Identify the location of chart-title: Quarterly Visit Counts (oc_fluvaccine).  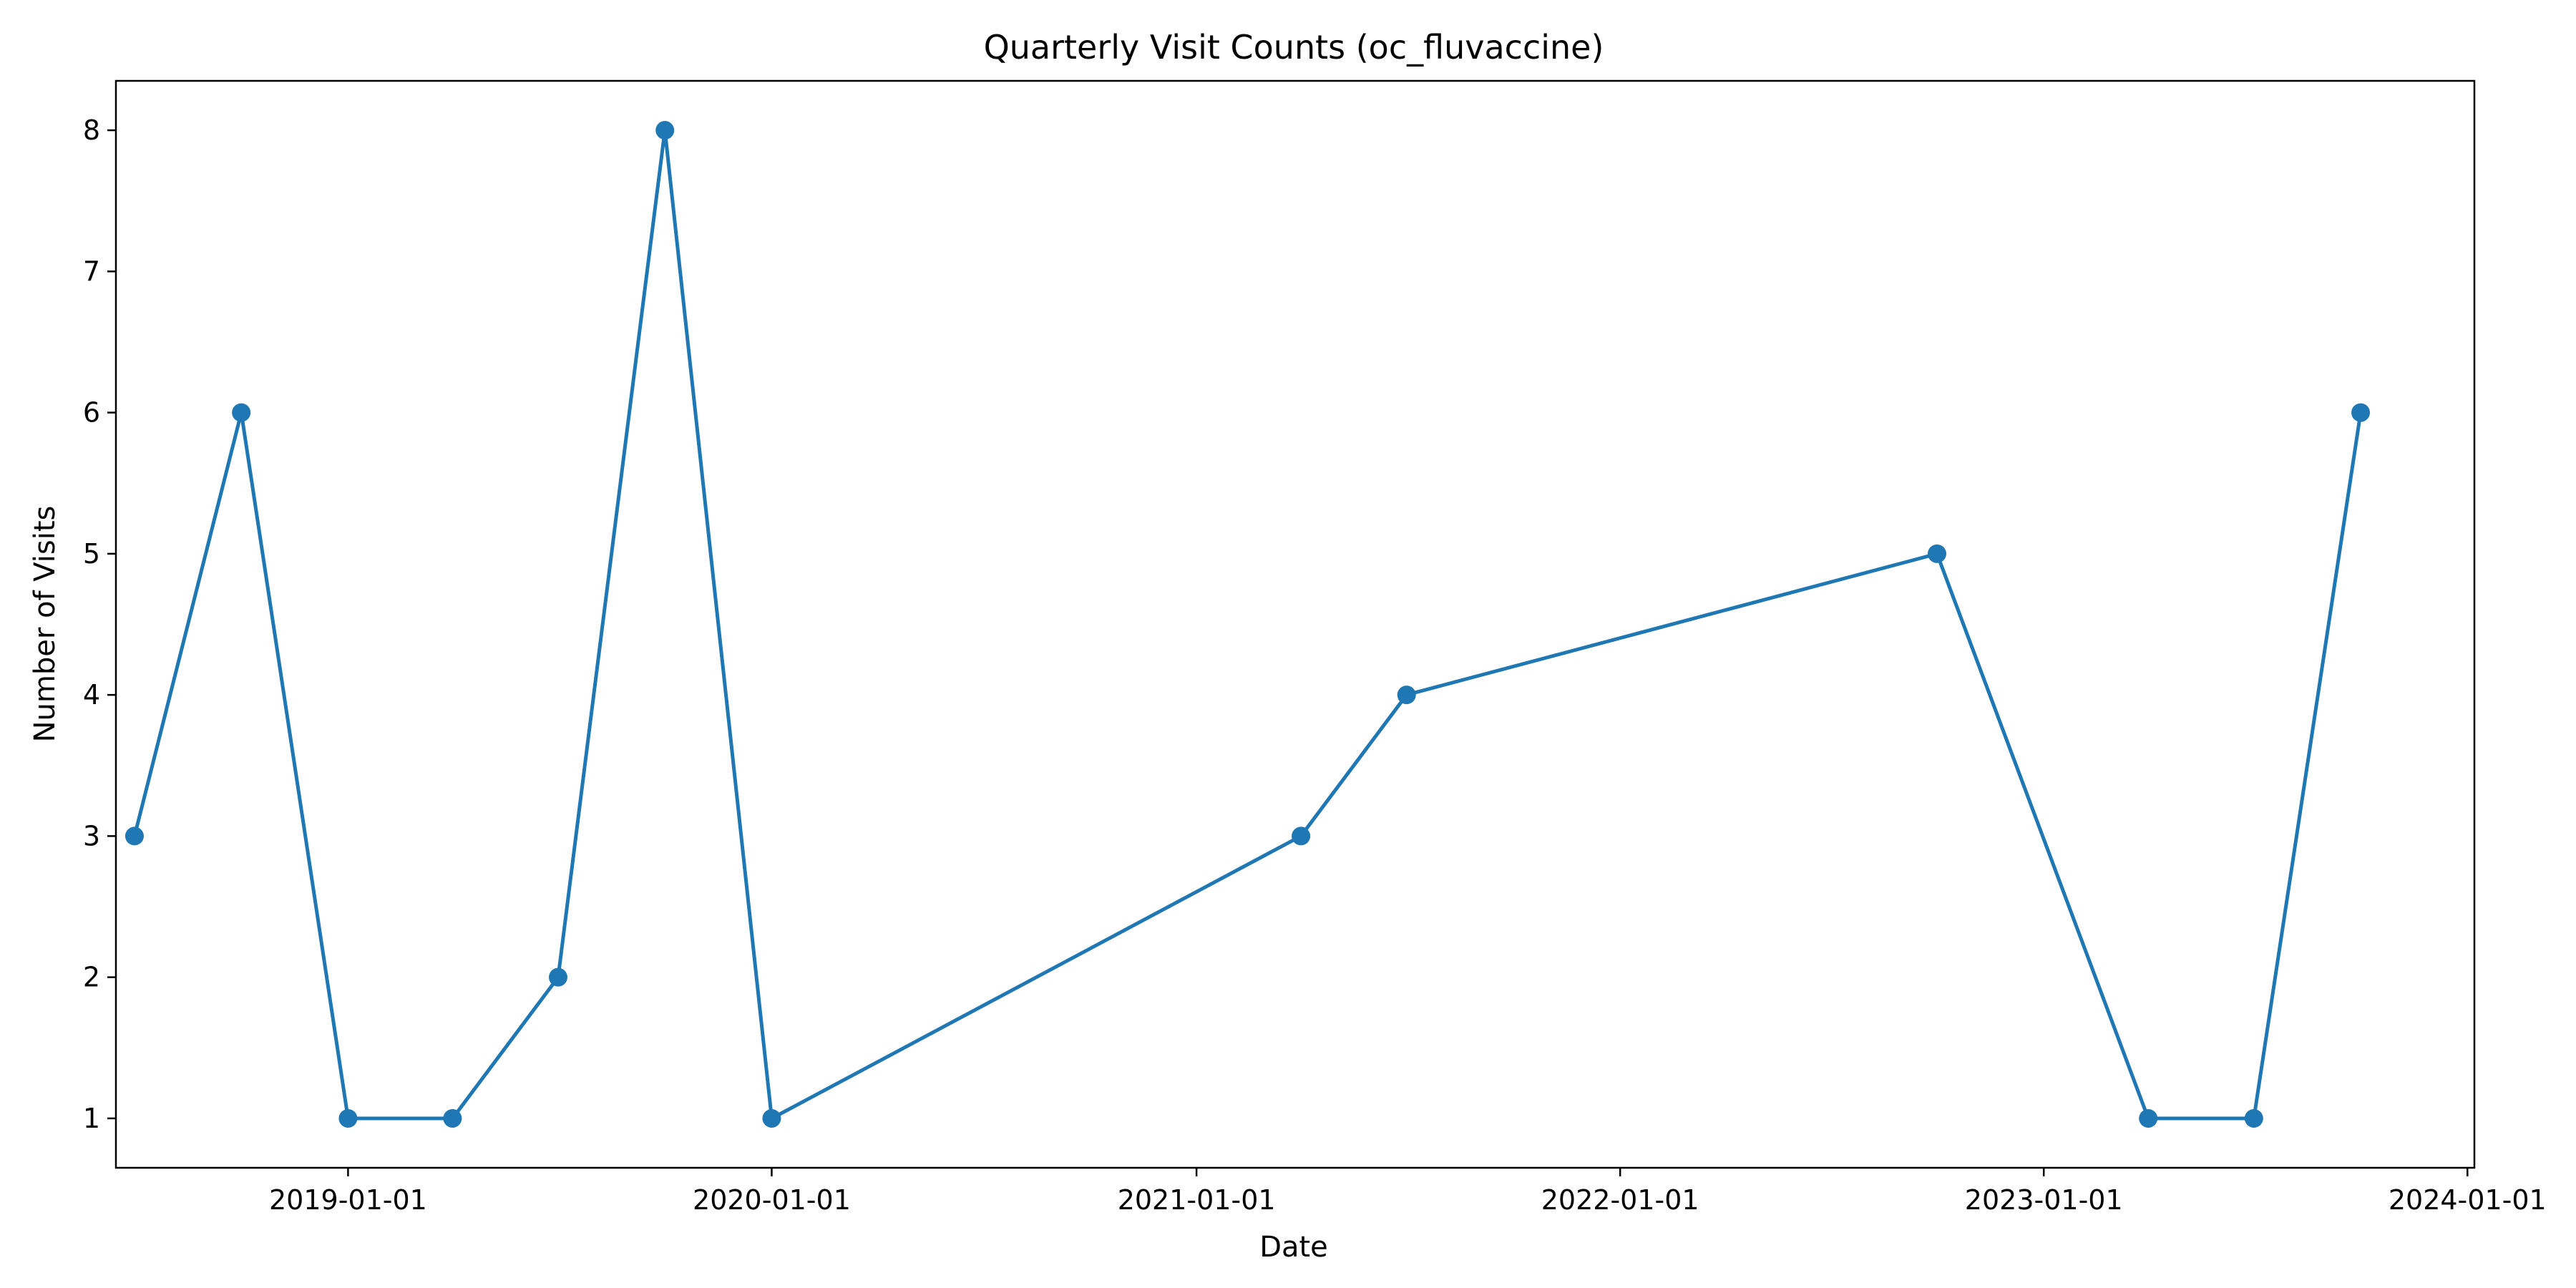
(1294, 48).